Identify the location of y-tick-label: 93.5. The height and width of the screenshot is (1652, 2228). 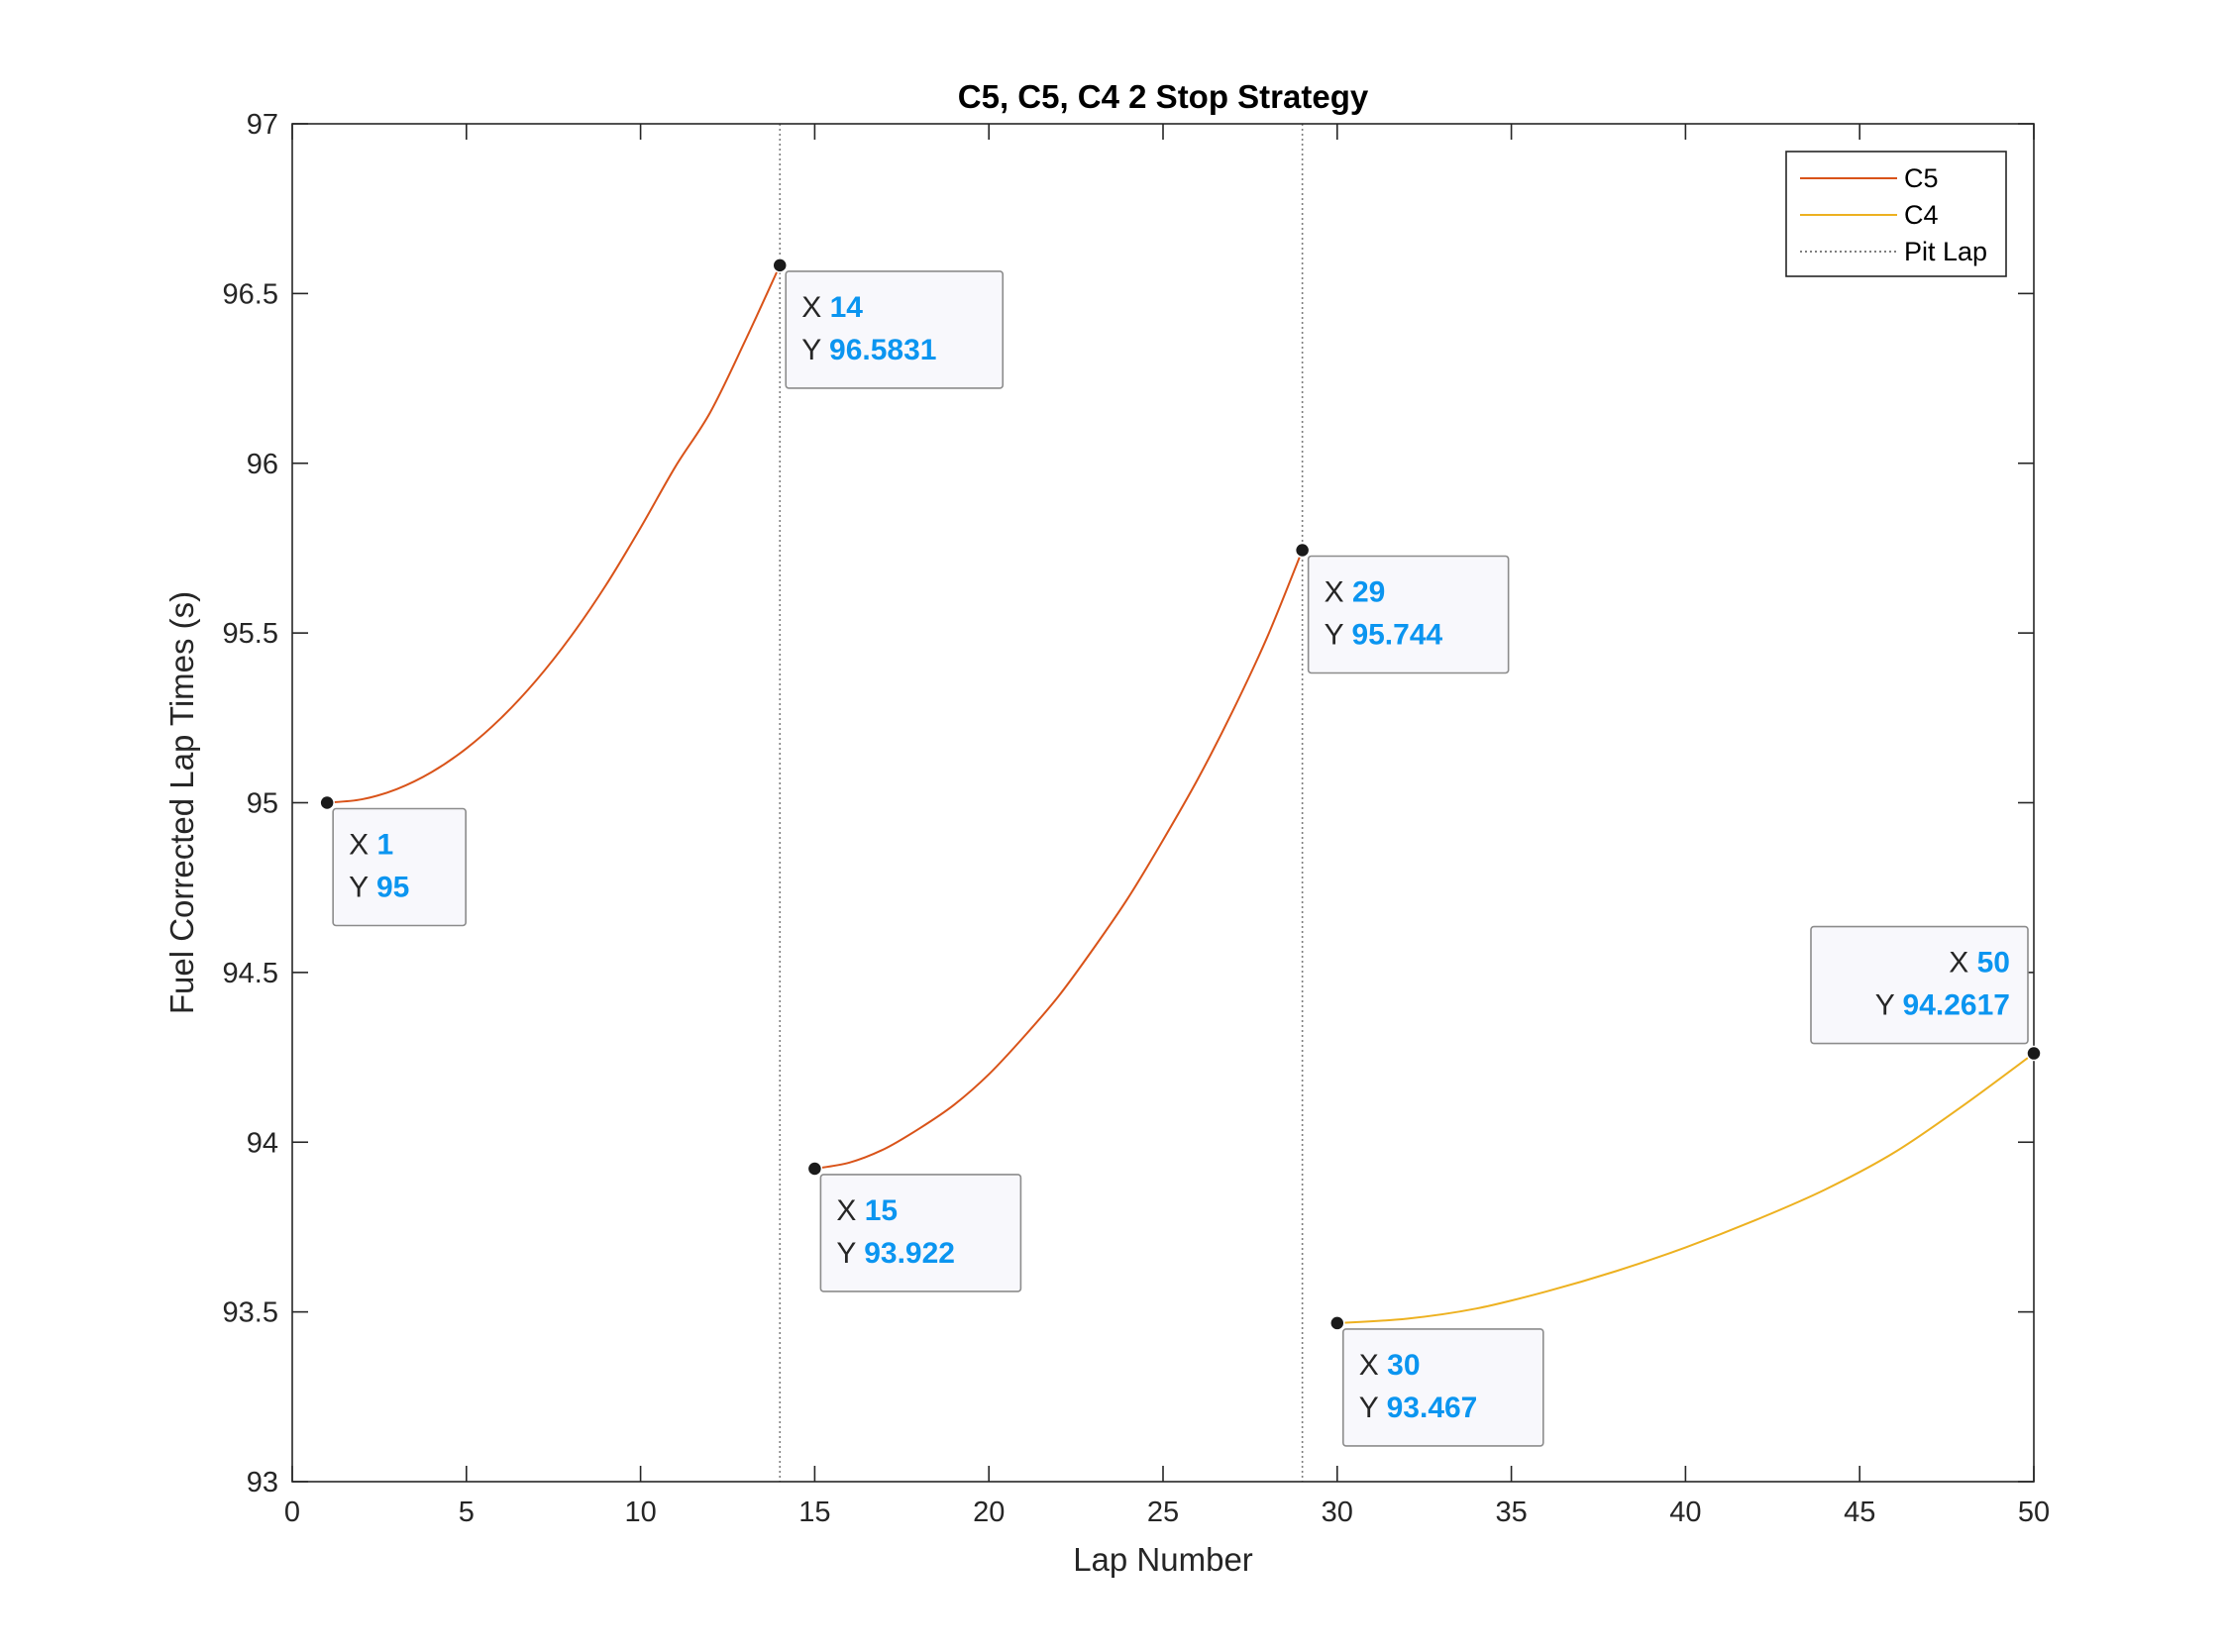
(251, 1313).